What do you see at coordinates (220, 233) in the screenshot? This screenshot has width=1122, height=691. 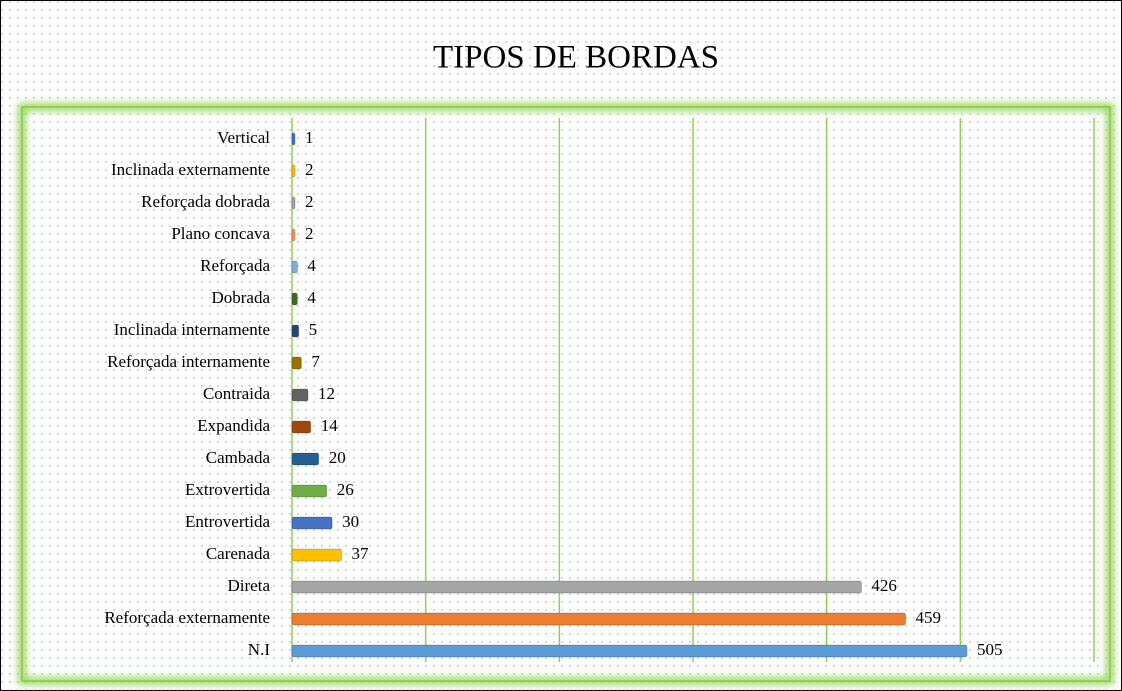 I see `y-tick-label: Plano concava` at bounding box center [220, 233].